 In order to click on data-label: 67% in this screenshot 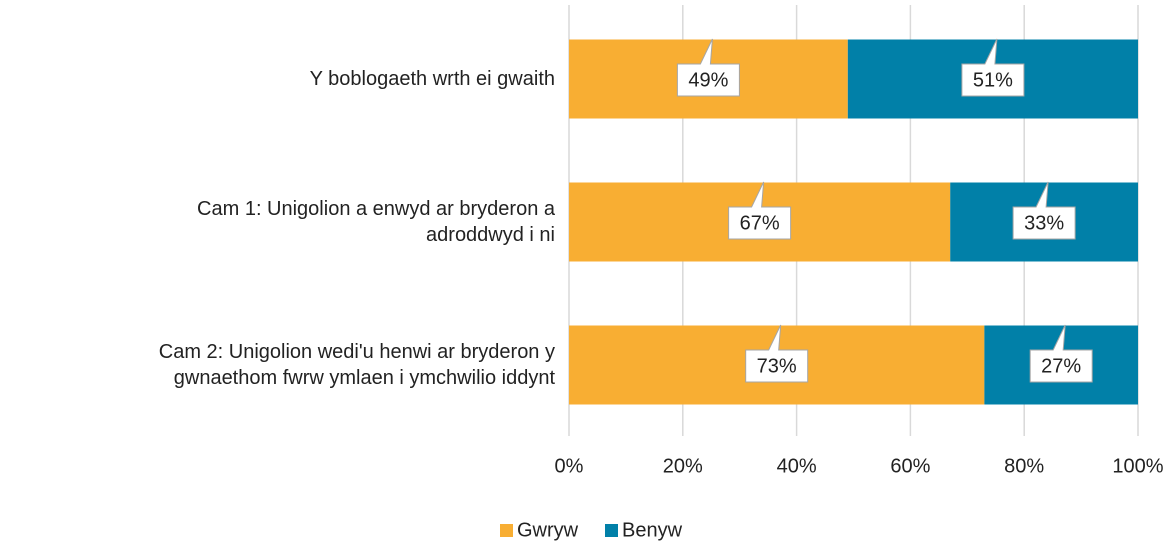, I will do `click(760, 223)`.